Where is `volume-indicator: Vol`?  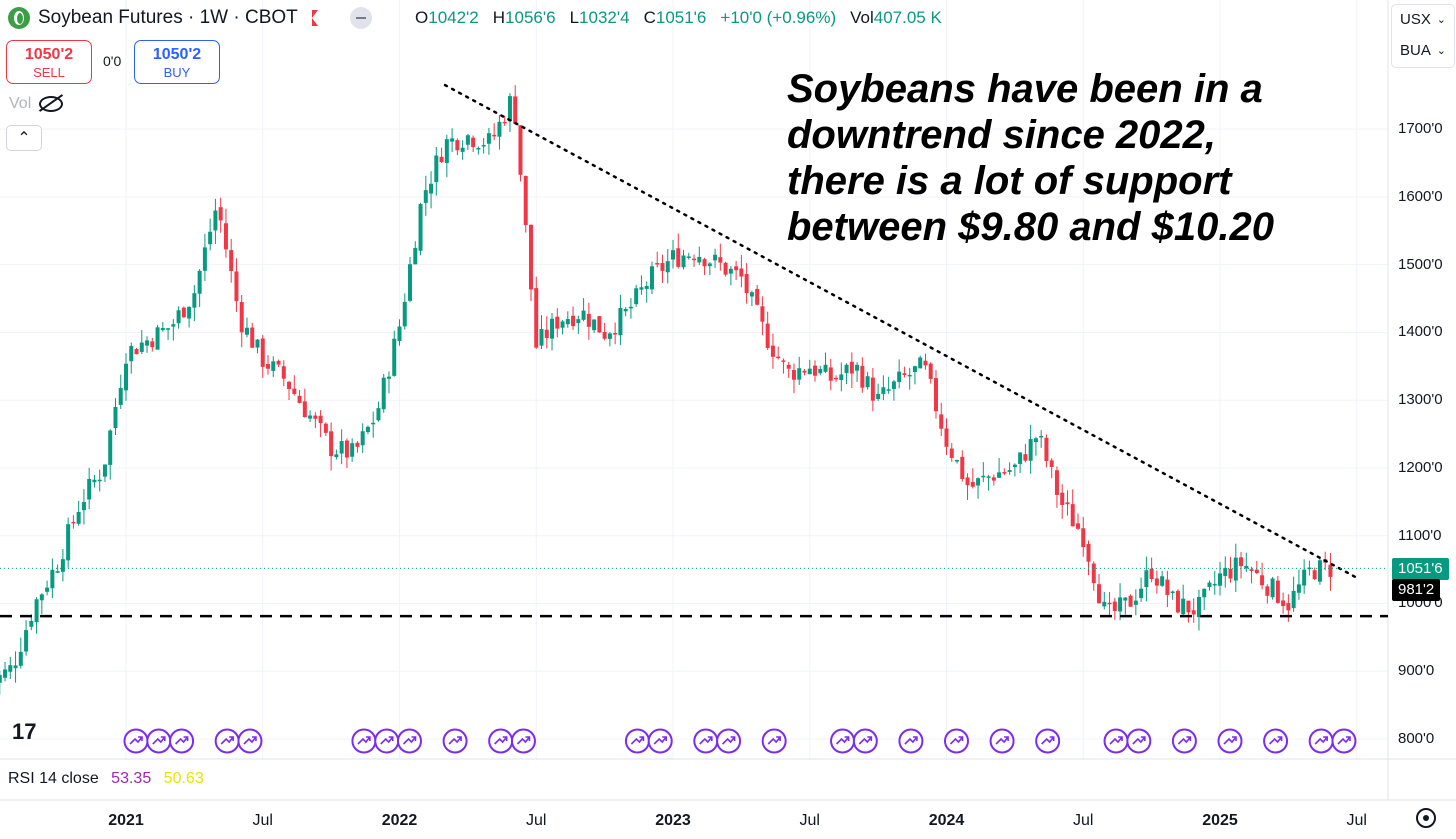 volume-indicator: Vol is located at coordinates (36, 104).